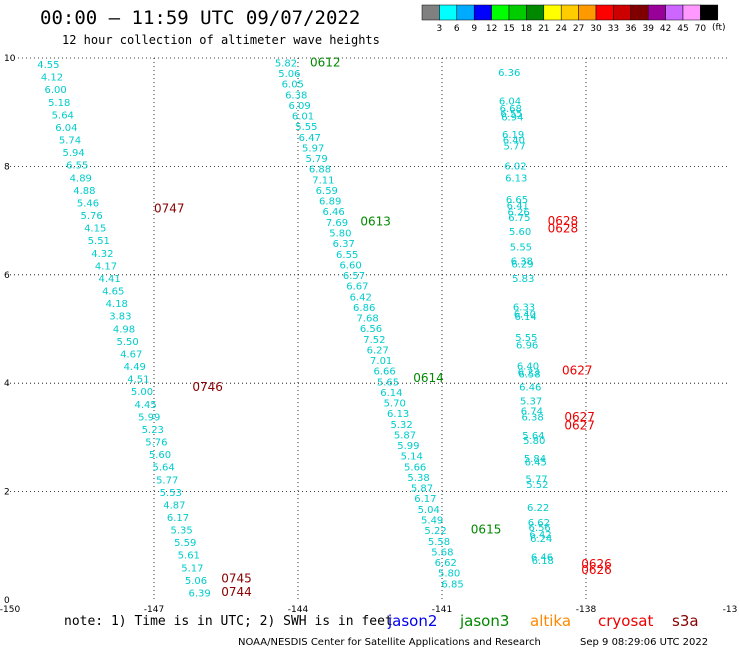 The image size is (740, 650). What do you see at coordinates (323, 180) in the screenshot?
I see `data-point-label: 7.11` at bounding box center [323, 180].